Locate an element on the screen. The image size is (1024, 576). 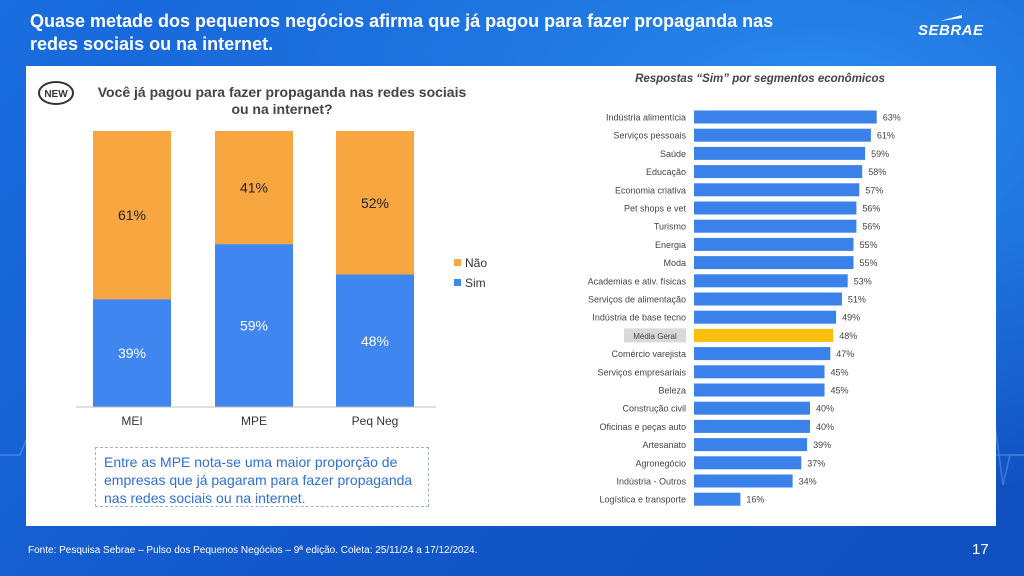
data-label-nao: 52% is located at coordinates (375, 203).